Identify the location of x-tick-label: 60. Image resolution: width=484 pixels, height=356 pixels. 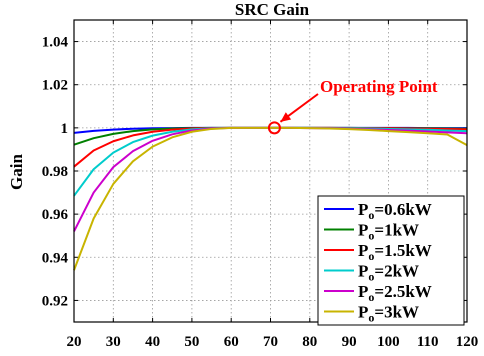
(231, 342).